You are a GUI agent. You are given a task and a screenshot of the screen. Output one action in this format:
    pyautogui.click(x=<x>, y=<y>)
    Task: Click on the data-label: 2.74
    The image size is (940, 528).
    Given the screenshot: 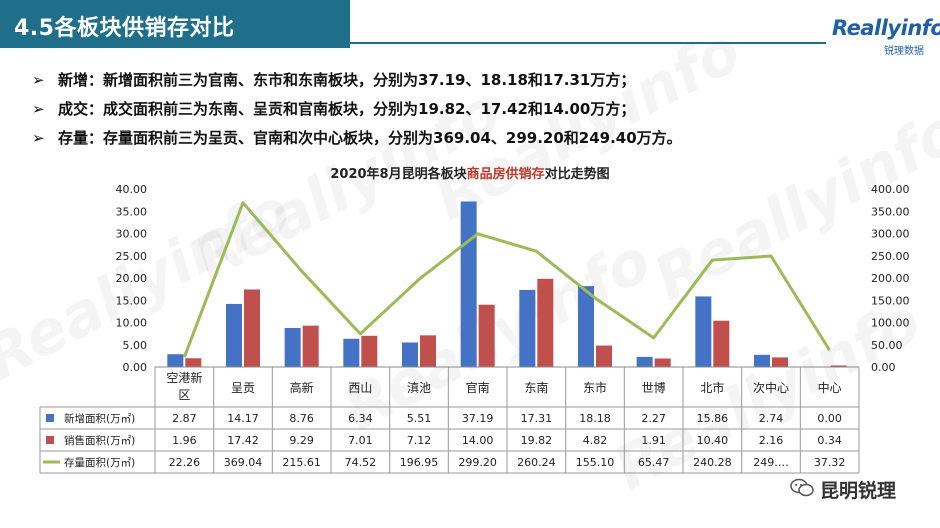 What is the action you would take?
    pyautogui.click(x=771, y=418)
    